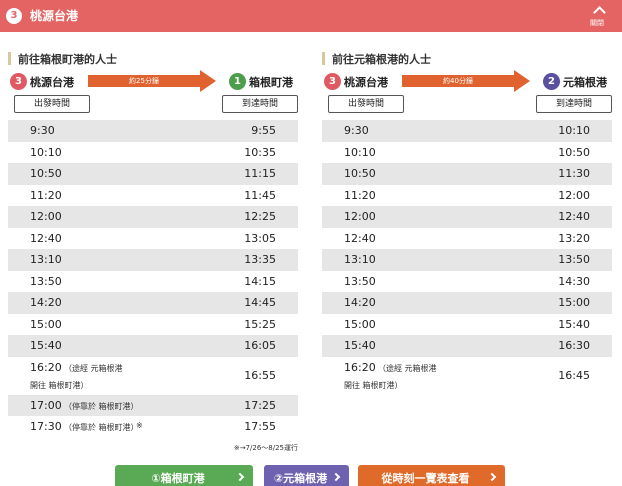 The width and height of the screenshot is (622, 486). Describe the element at coordinates (574, 345) in the screenshot. I see `arrive-time: 16:30` at that location.